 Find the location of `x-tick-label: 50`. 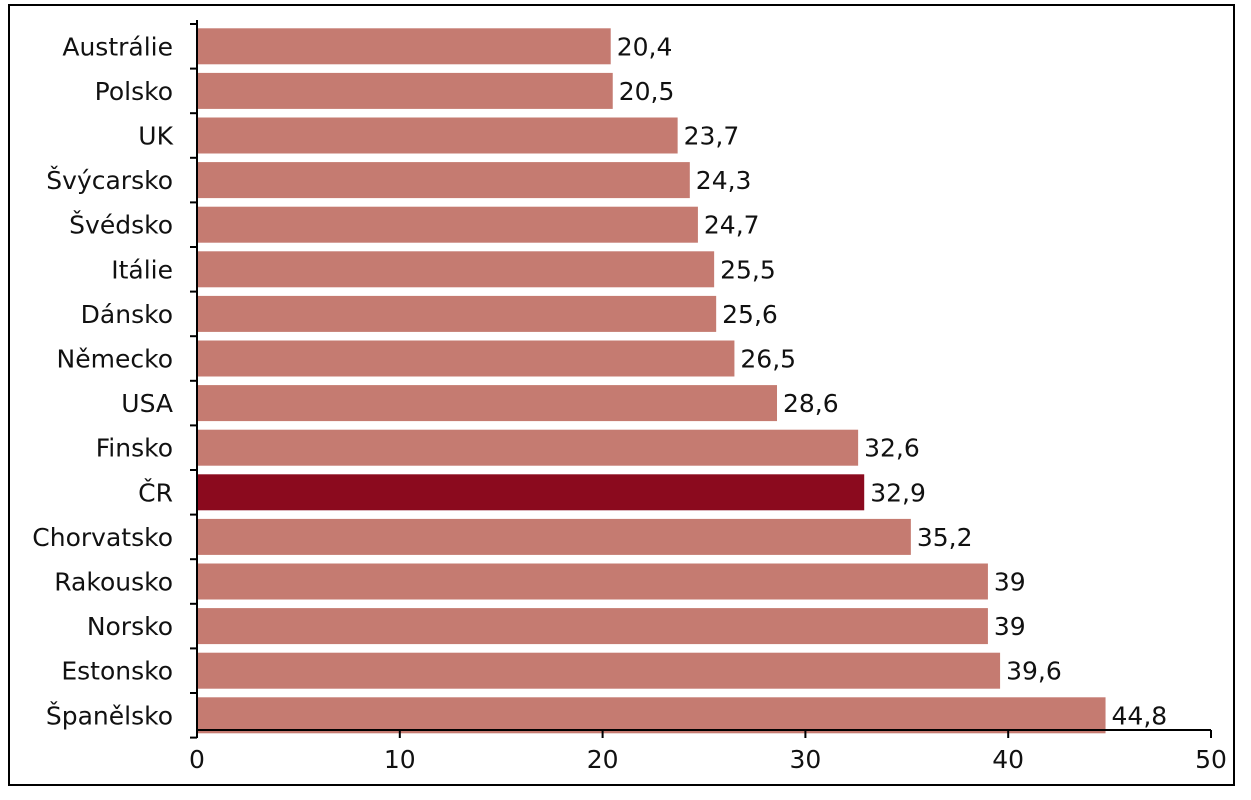

x-tick-label: 50 is located at coordinates (1211, 759).